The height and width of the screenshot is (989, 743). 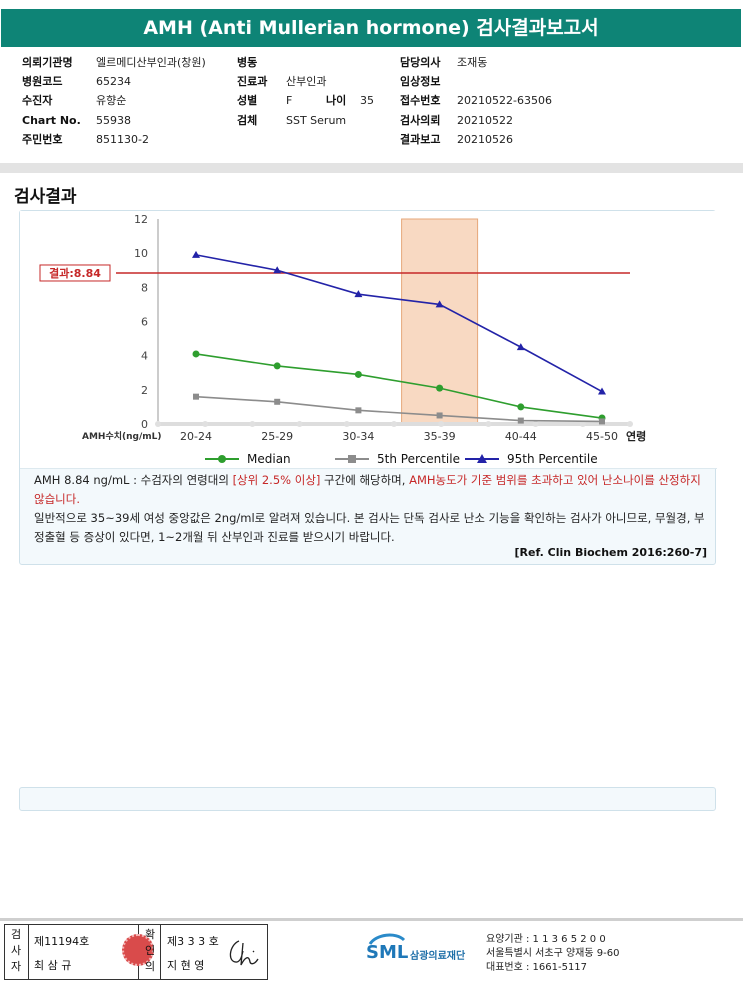 What do you see at coordinates (365, 480) in the screenshot?
I see `interp-text-b: 구간에 해당하며,` at bounding box center [365, 480].